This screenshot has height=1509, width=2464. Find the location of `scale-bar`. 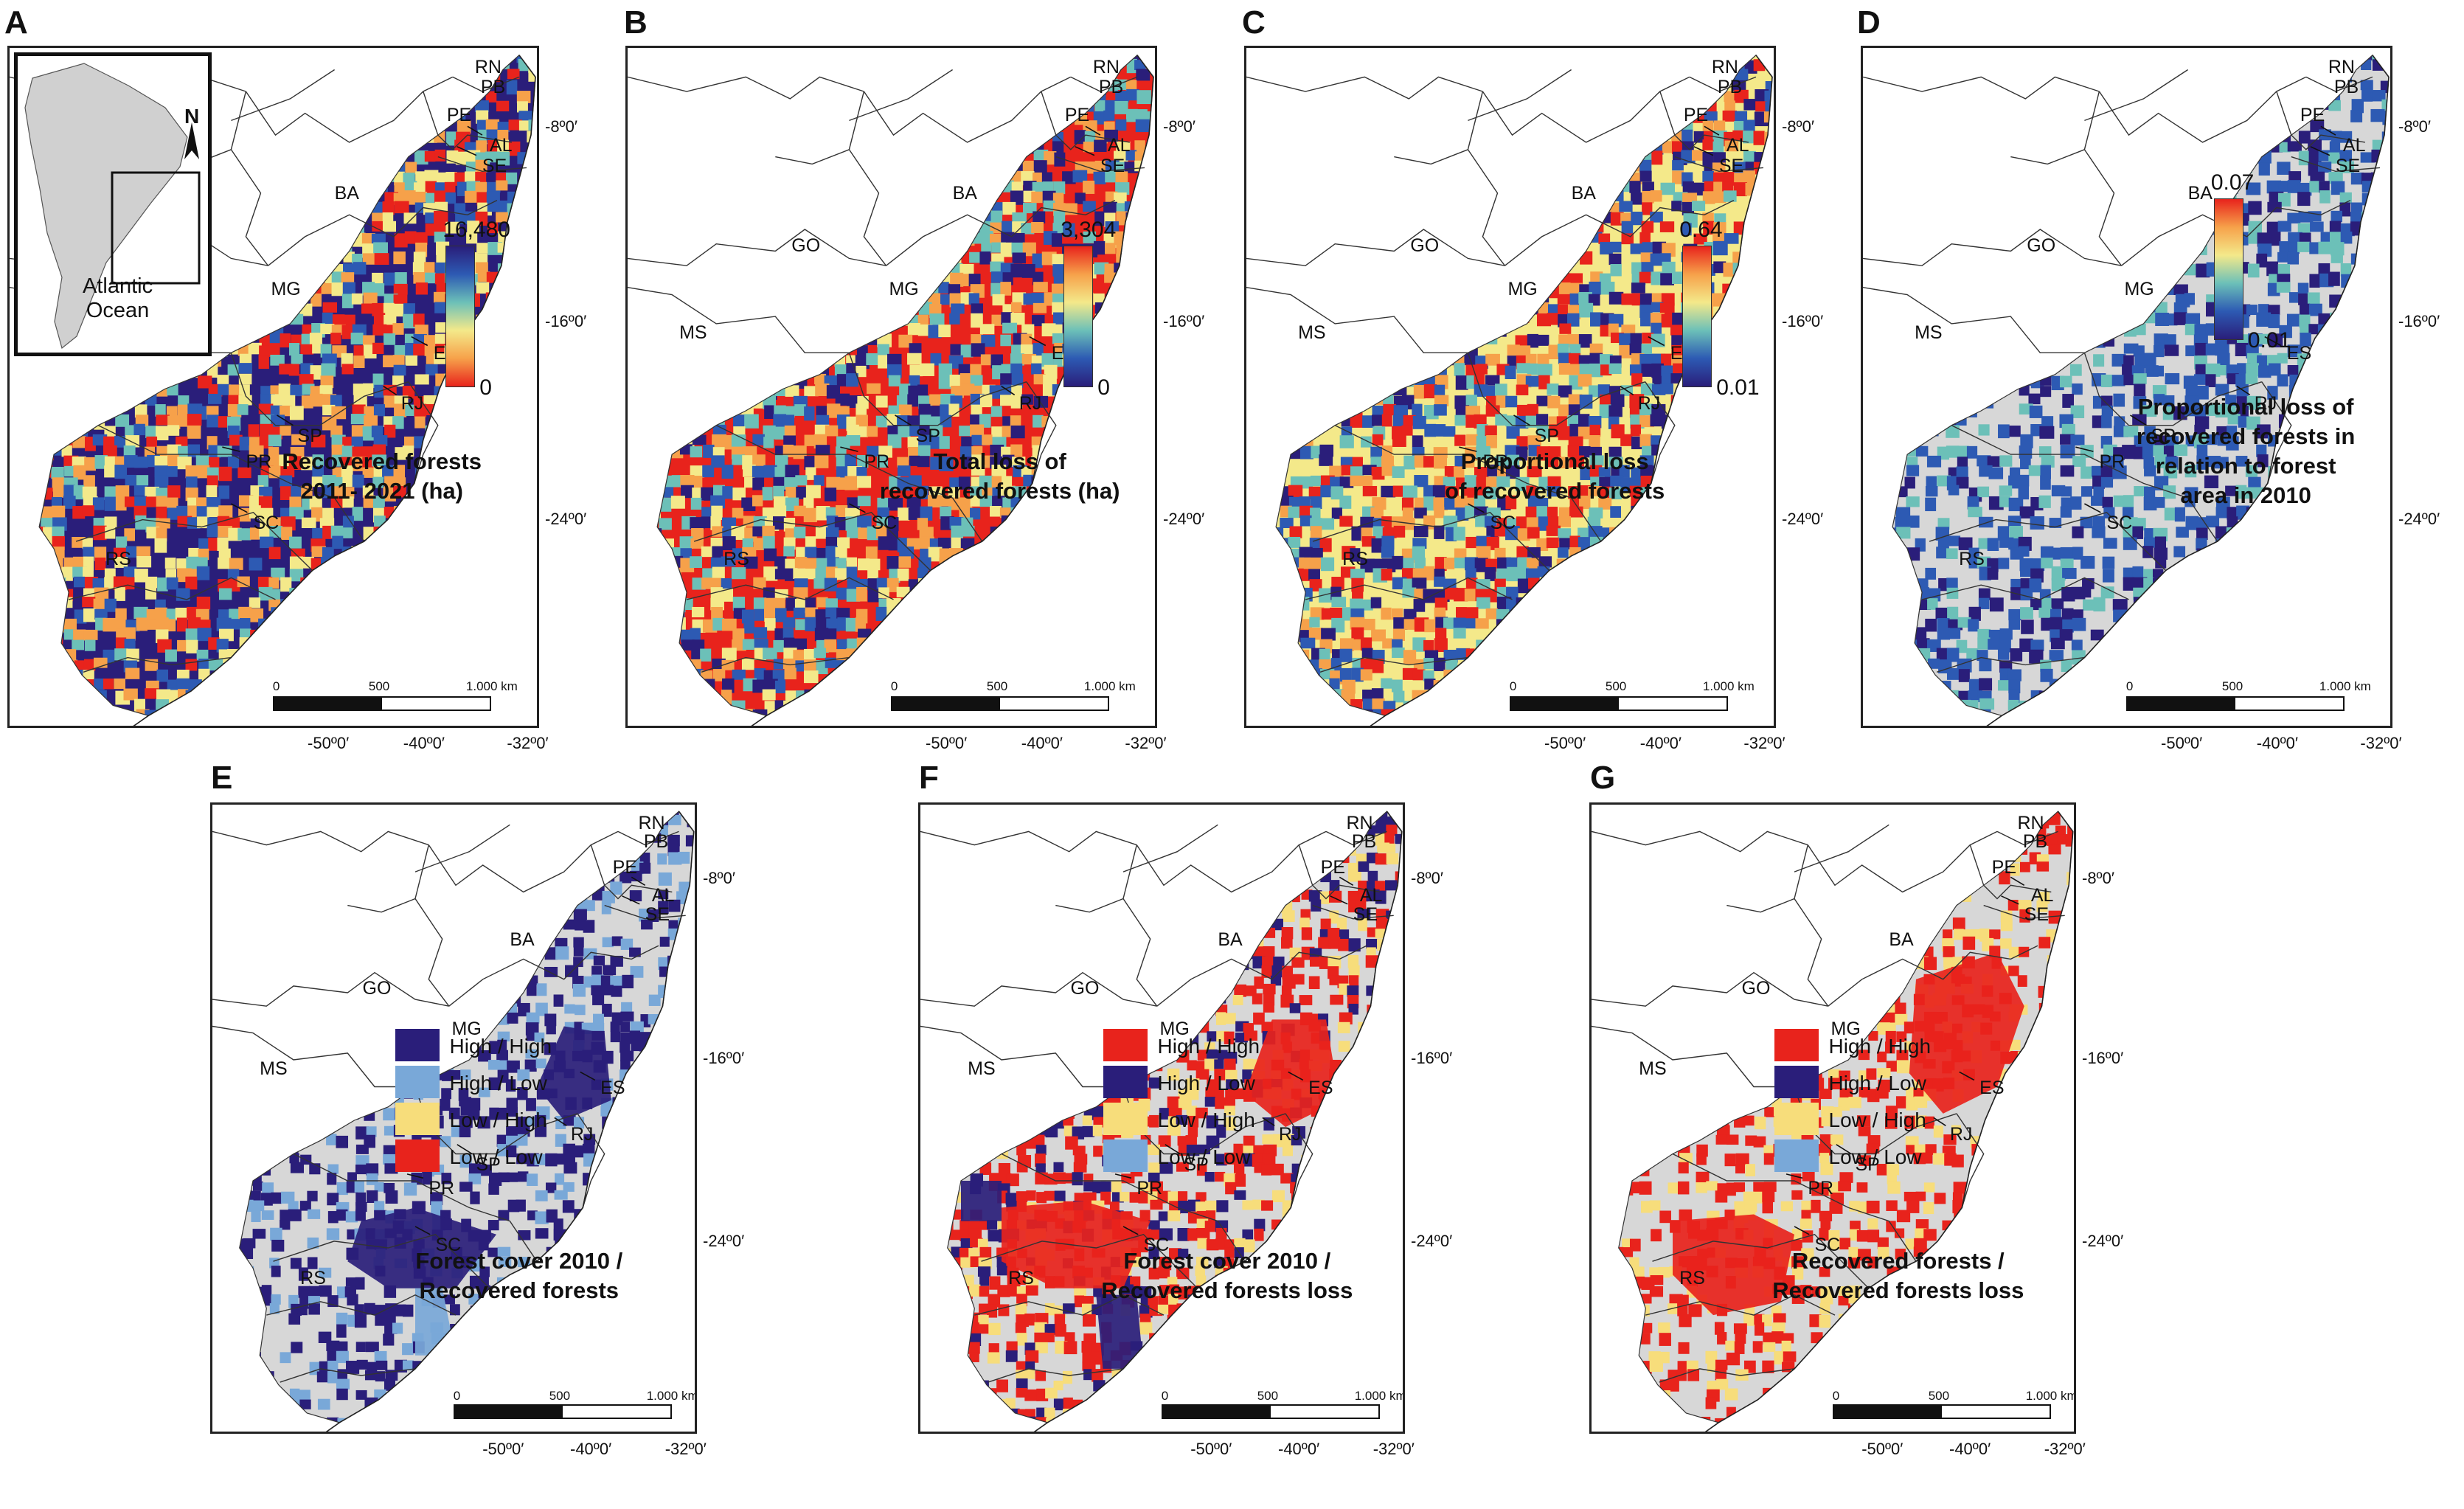

scale-bar is located at coordinates (2235, 703).